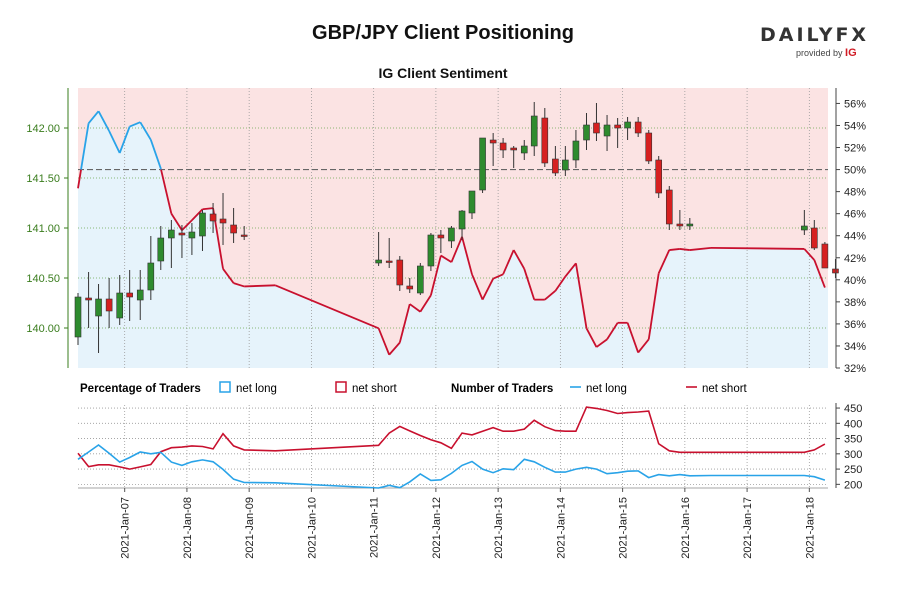 The height and width of the screenshot is (600, 900). Describe the element at coordinates (502, 389) in the screenshot. I see `legend-num-title: Number of Traders` at that location.